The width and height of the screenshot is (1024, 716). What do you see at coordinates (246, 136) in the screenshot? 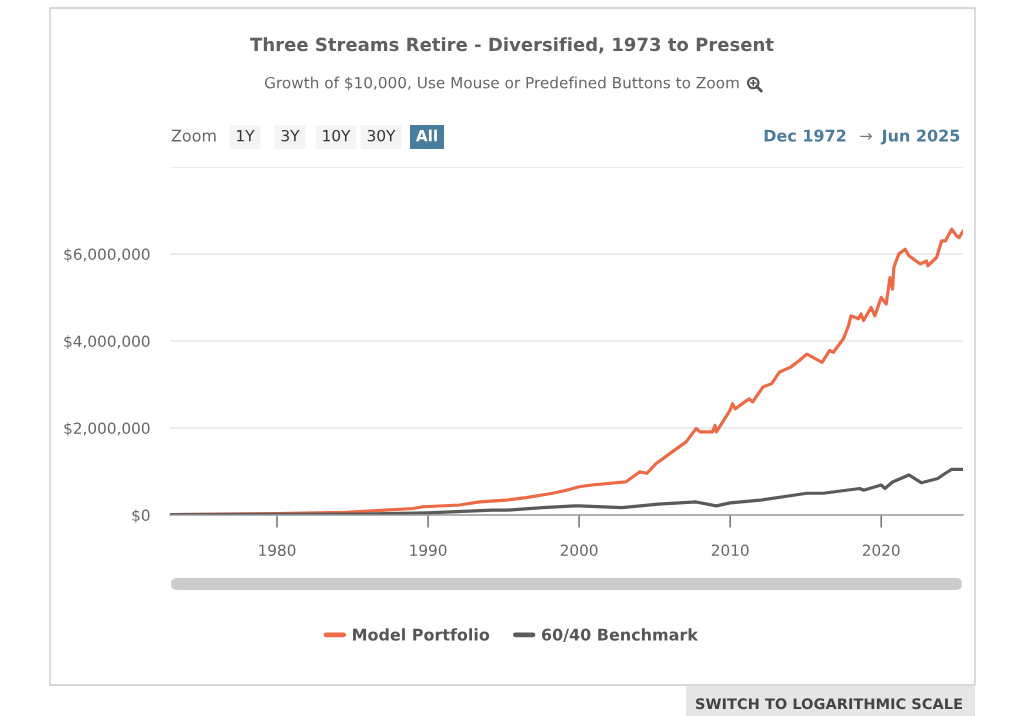
I see `text: 1Y` at bounding box center [246, 136].